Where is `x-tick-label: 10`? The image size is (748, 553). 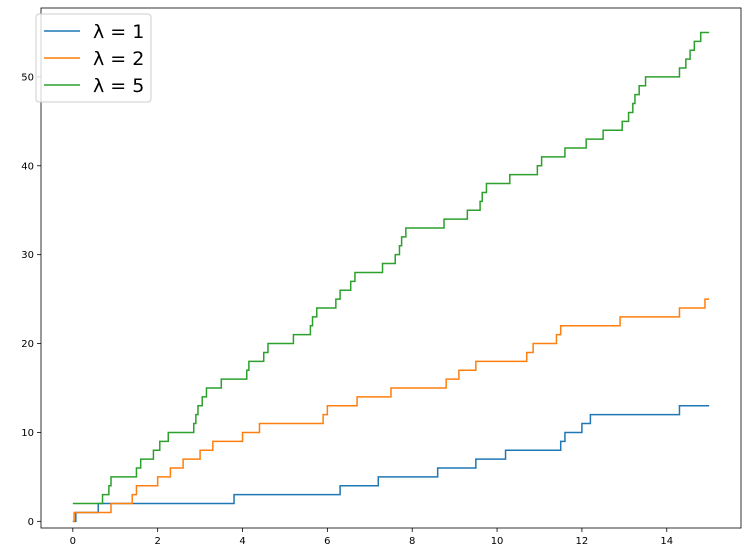 x-tick-label: 10 is located at coordinates (497, 541).